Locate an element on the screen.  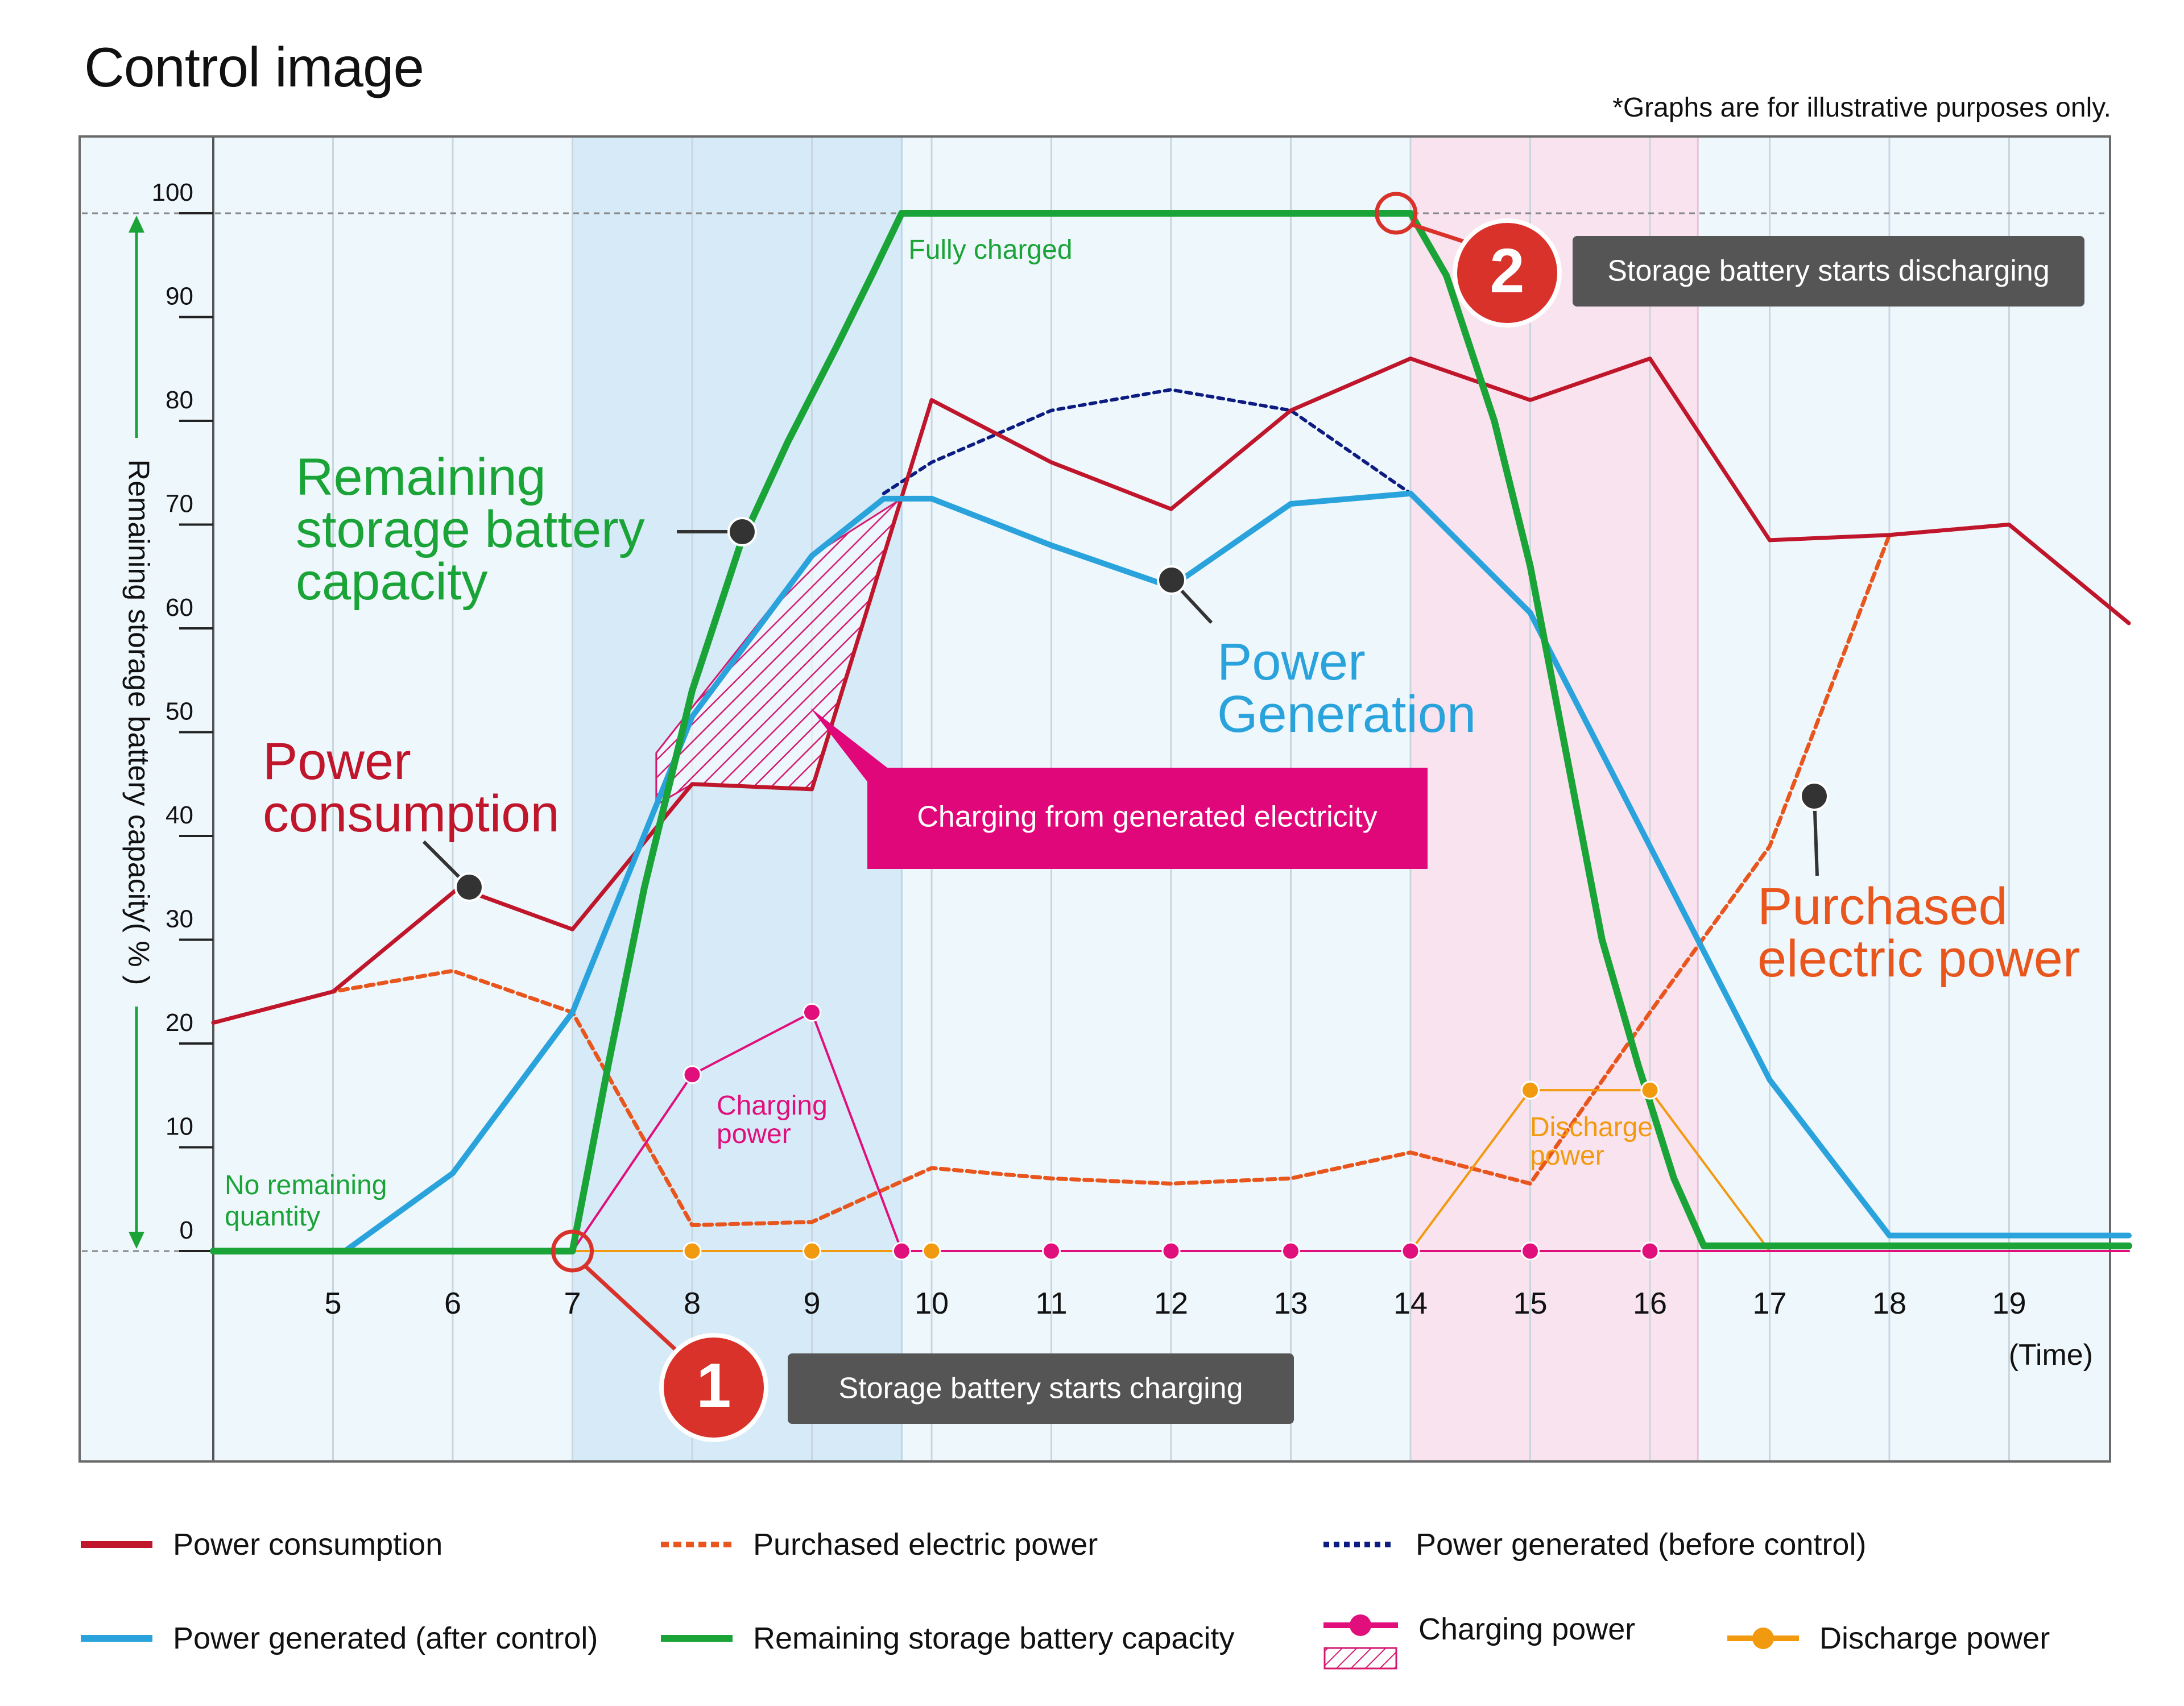
x-tick-label: 18 is located at coordinates (1889, 1303).